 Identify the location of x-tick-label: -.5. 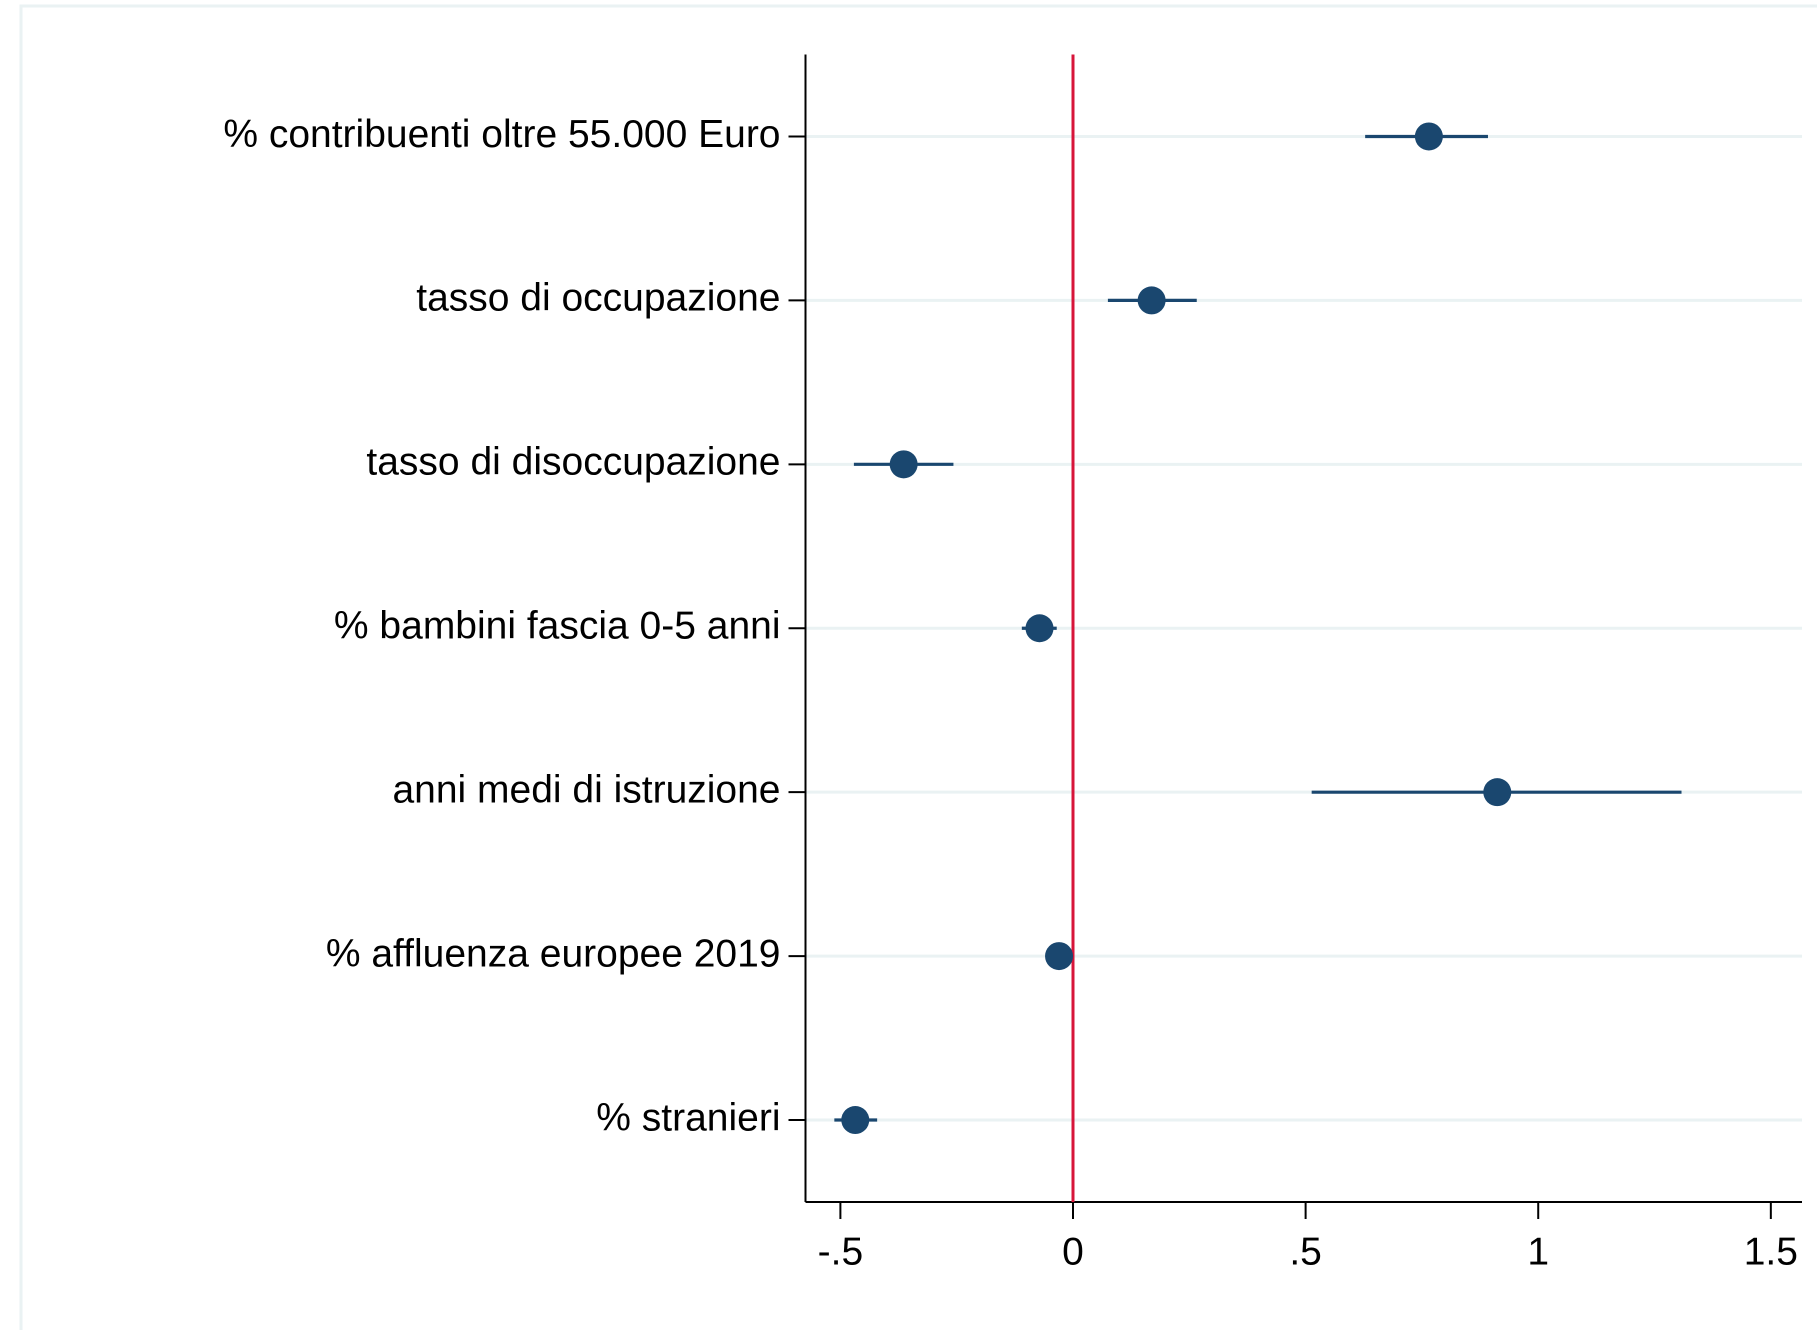
(841, 1251).